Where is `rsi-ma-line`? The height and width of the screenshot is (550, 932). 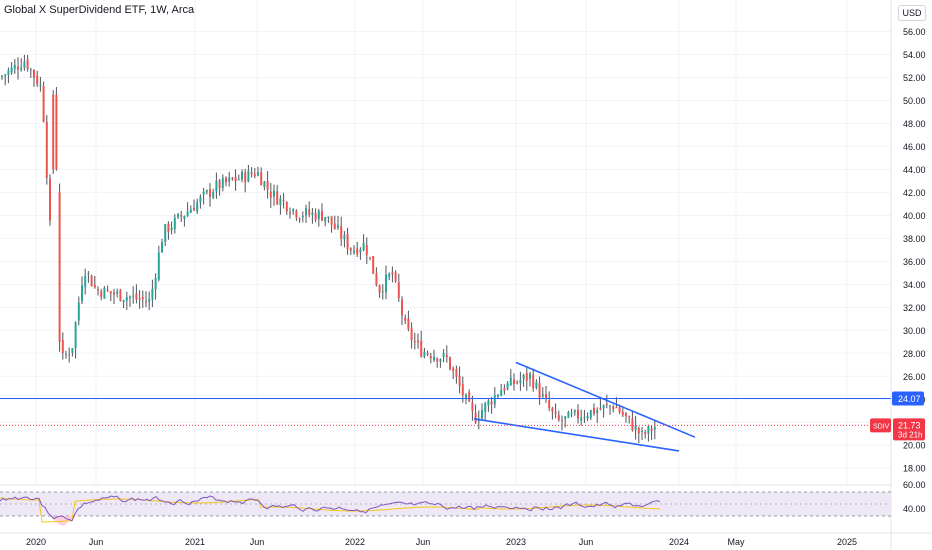 rsi-ma-line is located at coordinates (330, 510).